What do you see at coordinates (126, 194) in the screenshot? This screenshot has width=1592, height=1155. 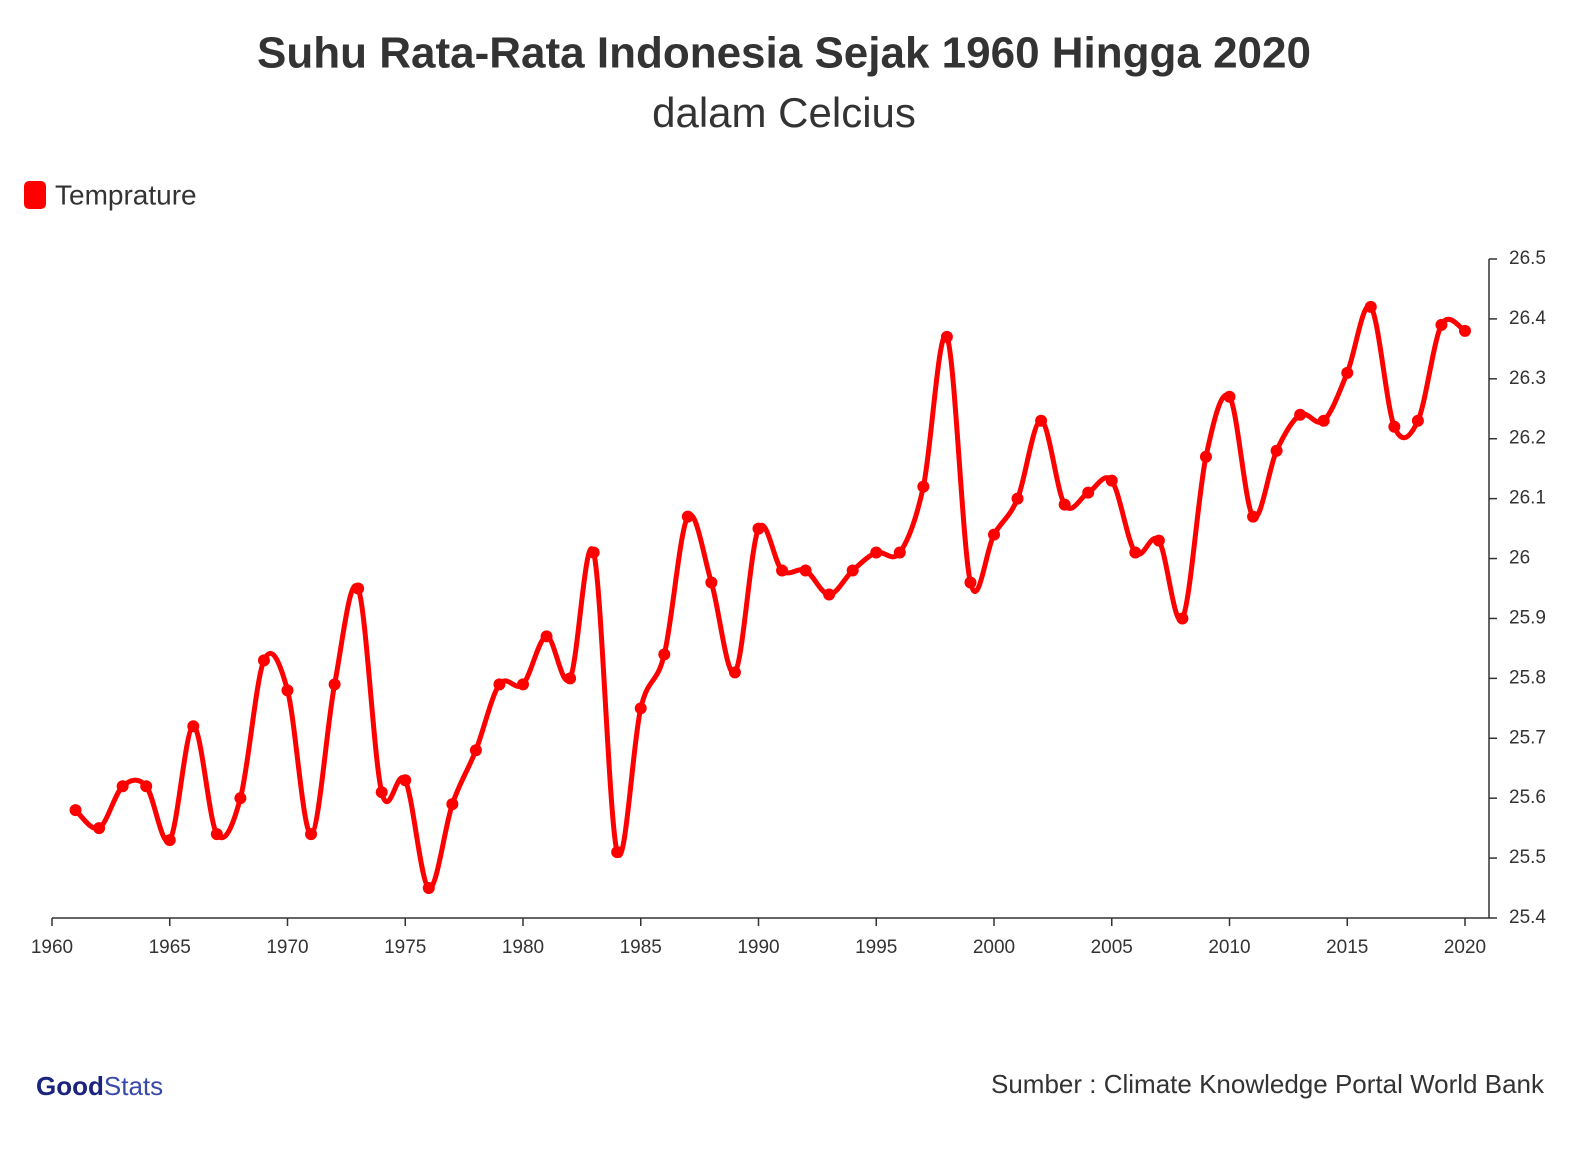 I see `legend-label: Temprature` at bounding box center [126, 194].